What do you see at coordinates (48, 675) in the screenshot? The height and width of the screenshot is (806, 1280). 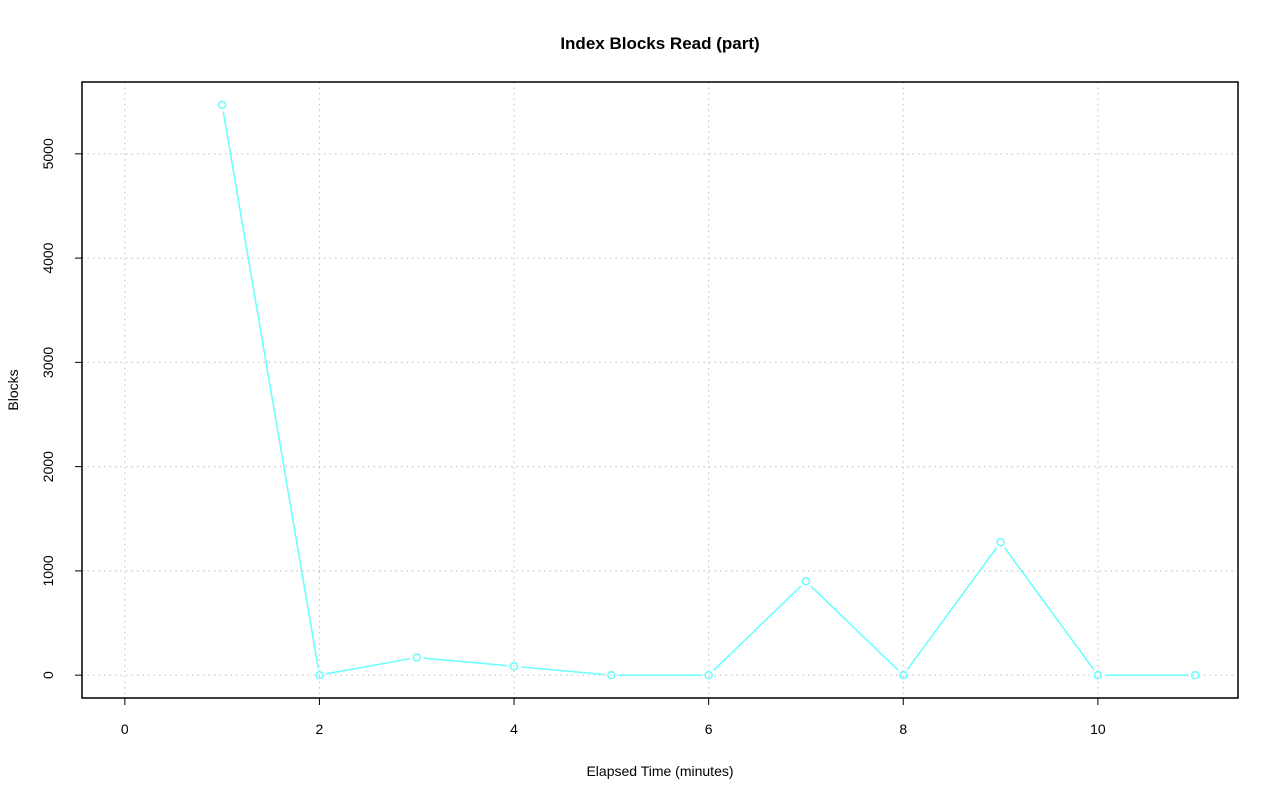 I see `y-tick-label: 0` at bounding box center [48, 675].